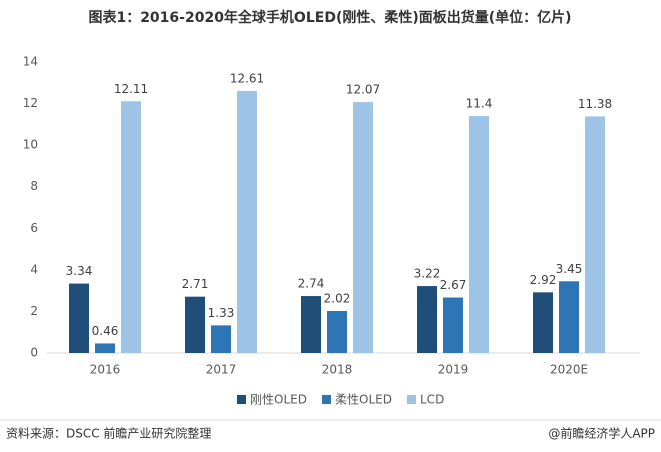 The image size is (661, 452). What do you see at coordinates (247, 78) in the screenshot?
I see `value-label: 12.61` at bounding box center [247, 78].